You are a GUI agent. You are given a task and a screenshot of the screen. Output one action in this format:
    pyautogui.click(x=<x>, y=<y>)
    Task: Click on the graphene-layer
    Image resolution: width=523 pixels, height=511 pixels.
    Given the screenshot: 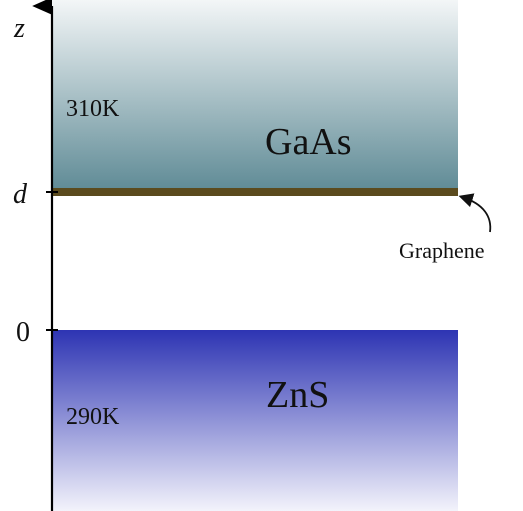 What is the action you would take?
    pyautogui.click(x=255, y=192)
    